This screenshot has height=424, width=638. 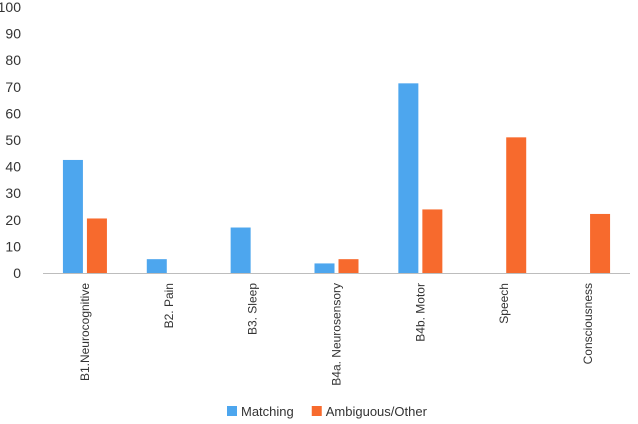 What do you see at coordinates (169, 305) in the screenshot?
I see `category-label: B2. Pain` at bounding box center [169, 305].